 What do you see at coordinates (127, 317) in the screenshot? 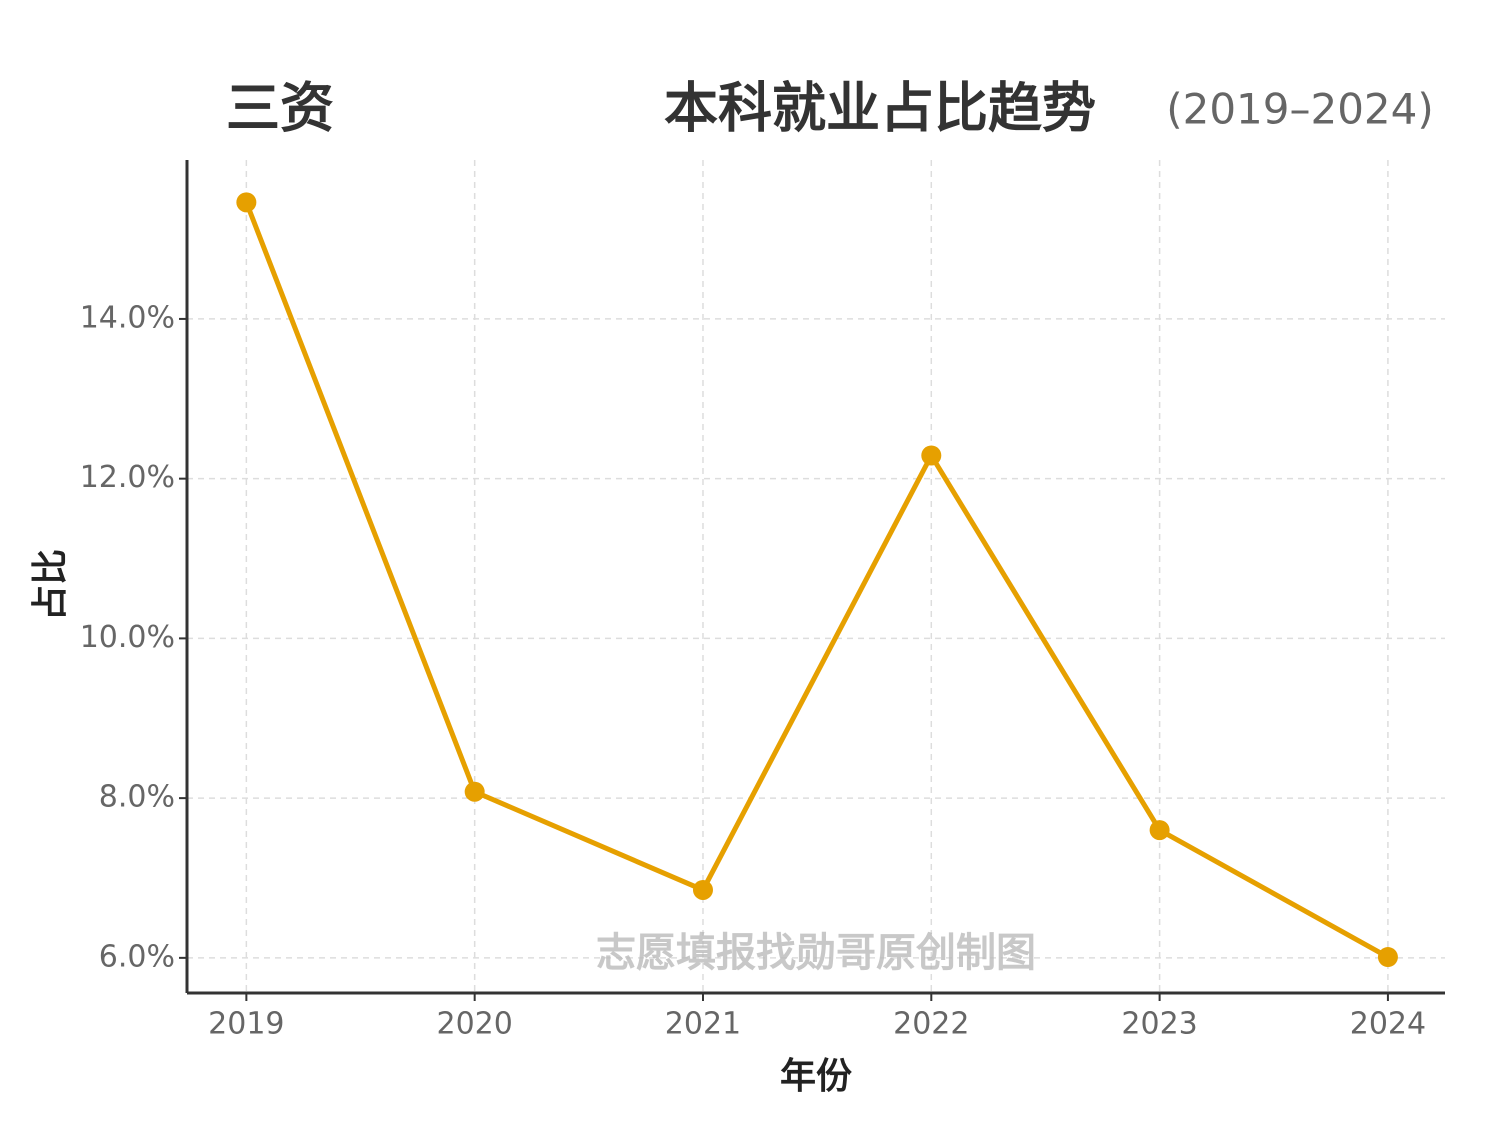
I see `y-tick-label: 14.0%` at bounding box center [127, 317].